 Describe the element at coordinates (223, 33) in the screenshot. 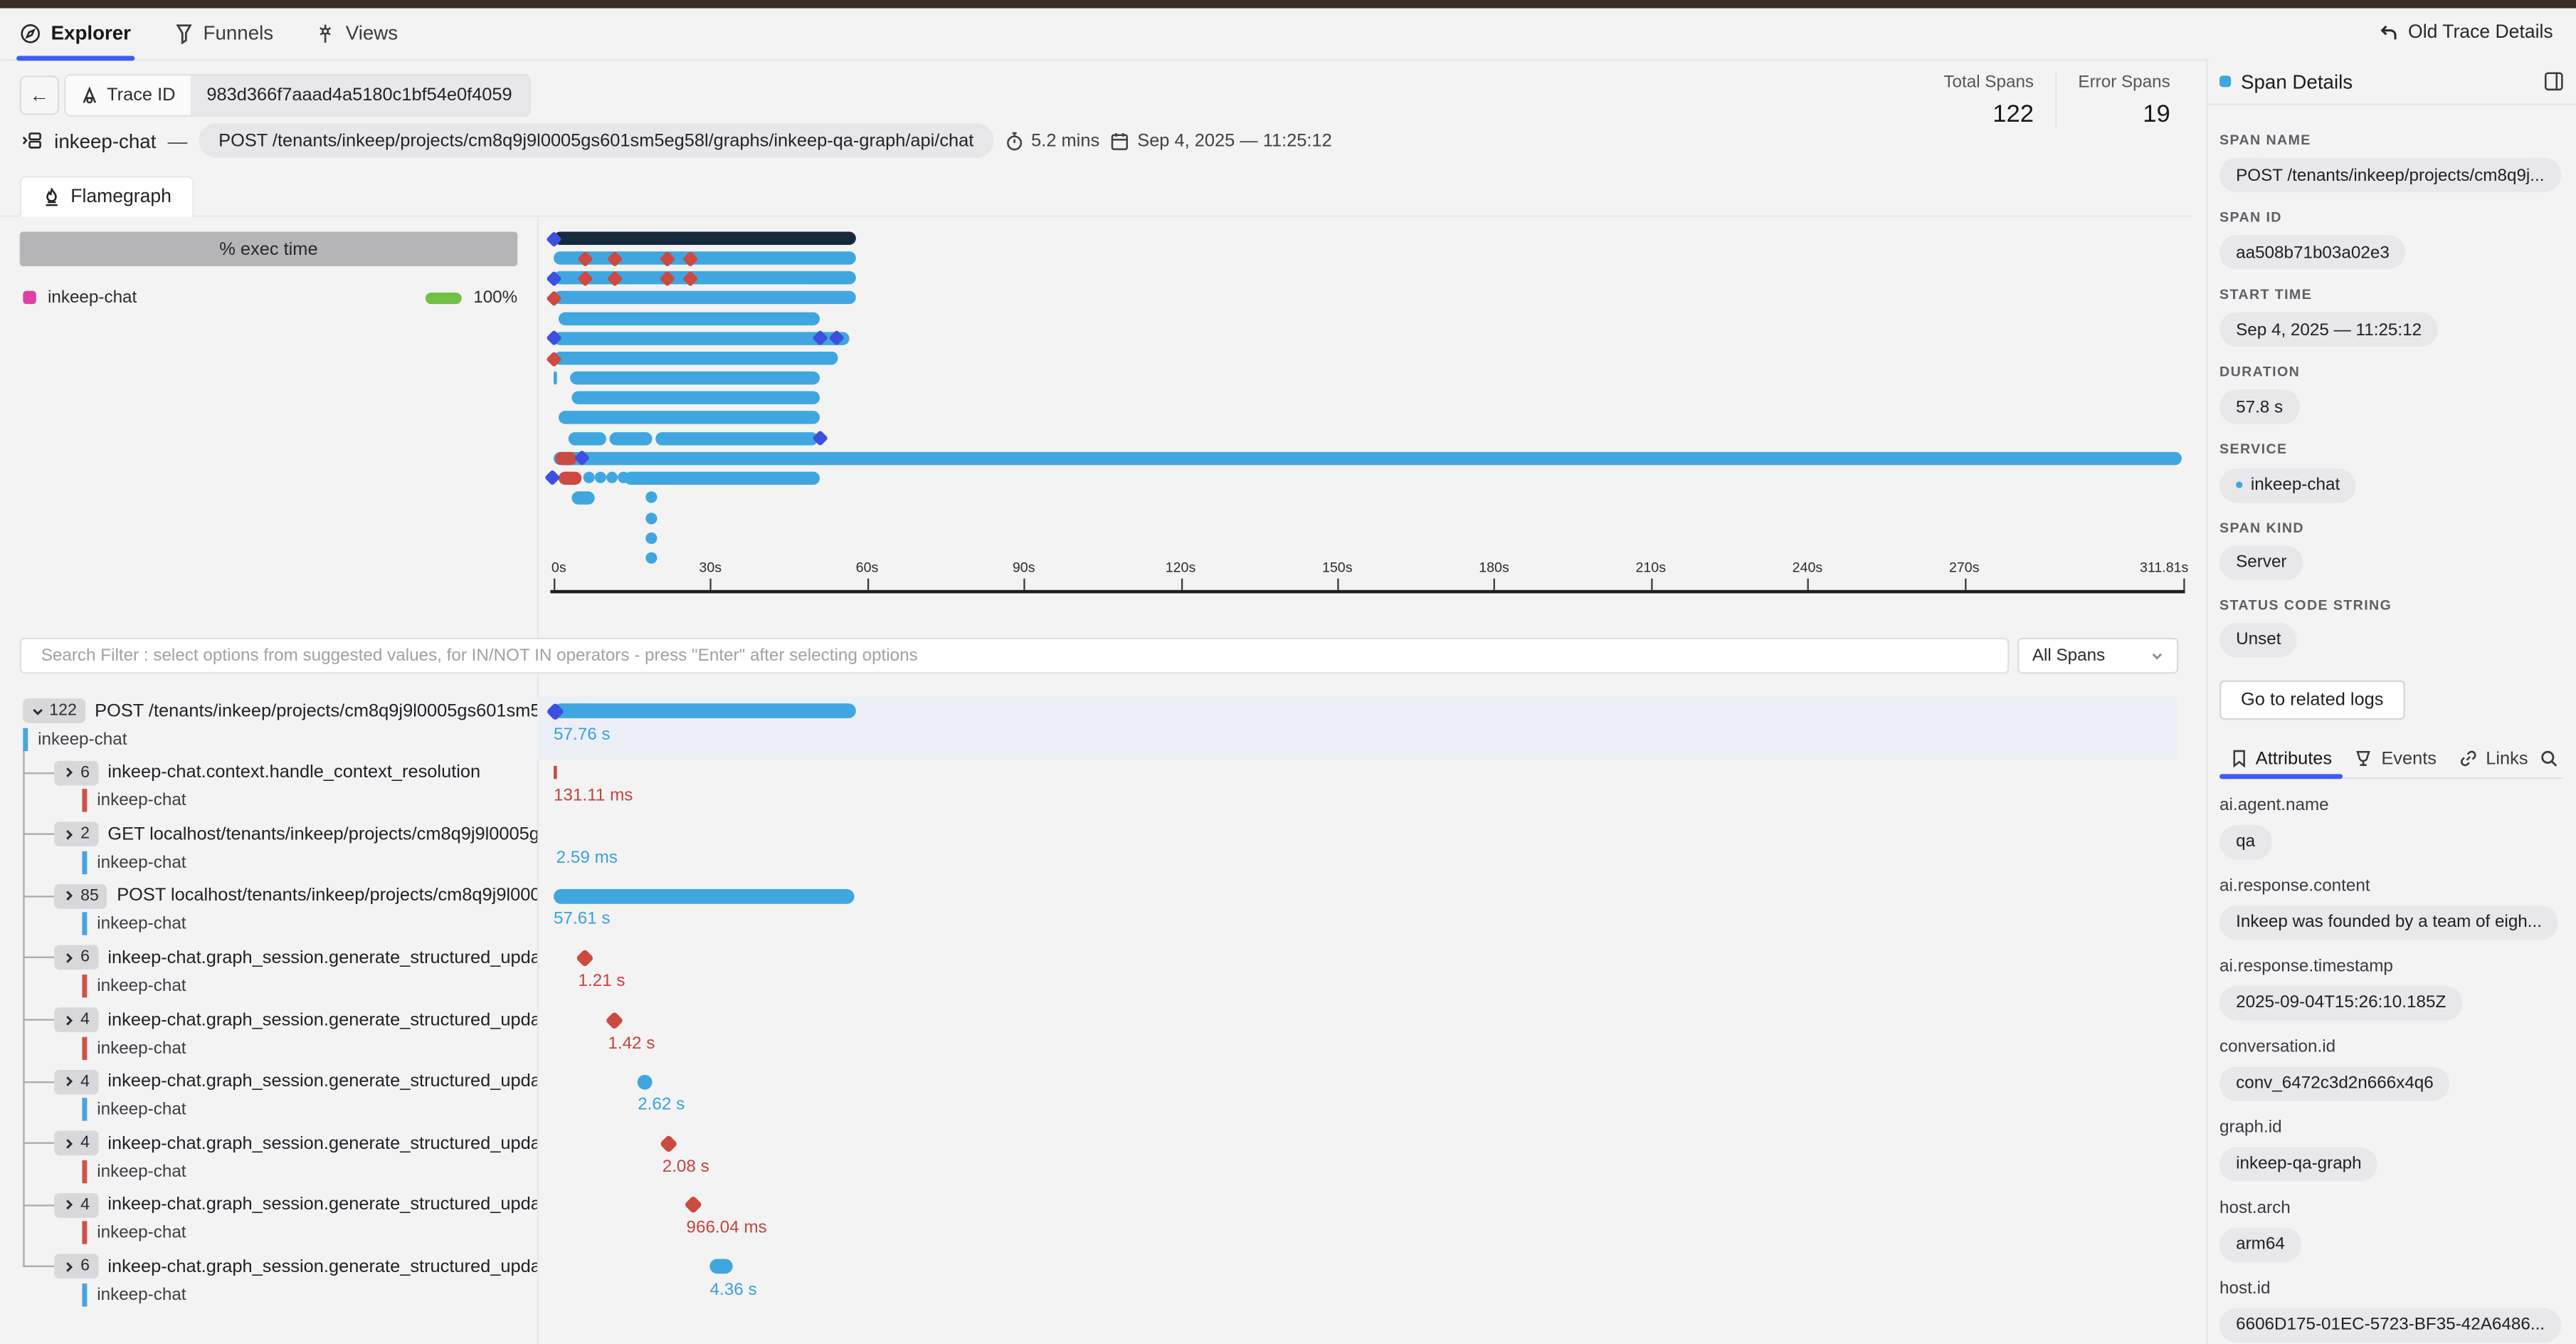

I see `tab-funnels: Funnels` at that location.